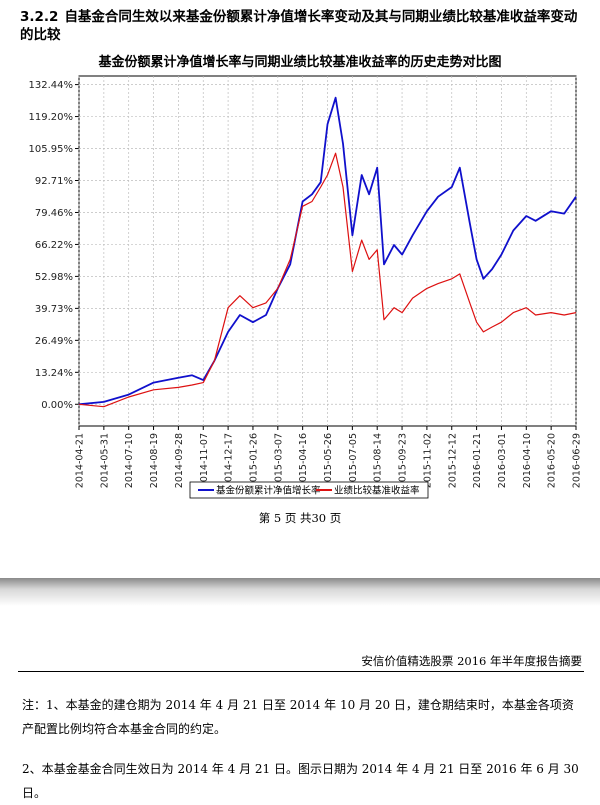 The image size is (600, 805). I want to click on x-tick-label: 2015-07-05, so click(353, 460).